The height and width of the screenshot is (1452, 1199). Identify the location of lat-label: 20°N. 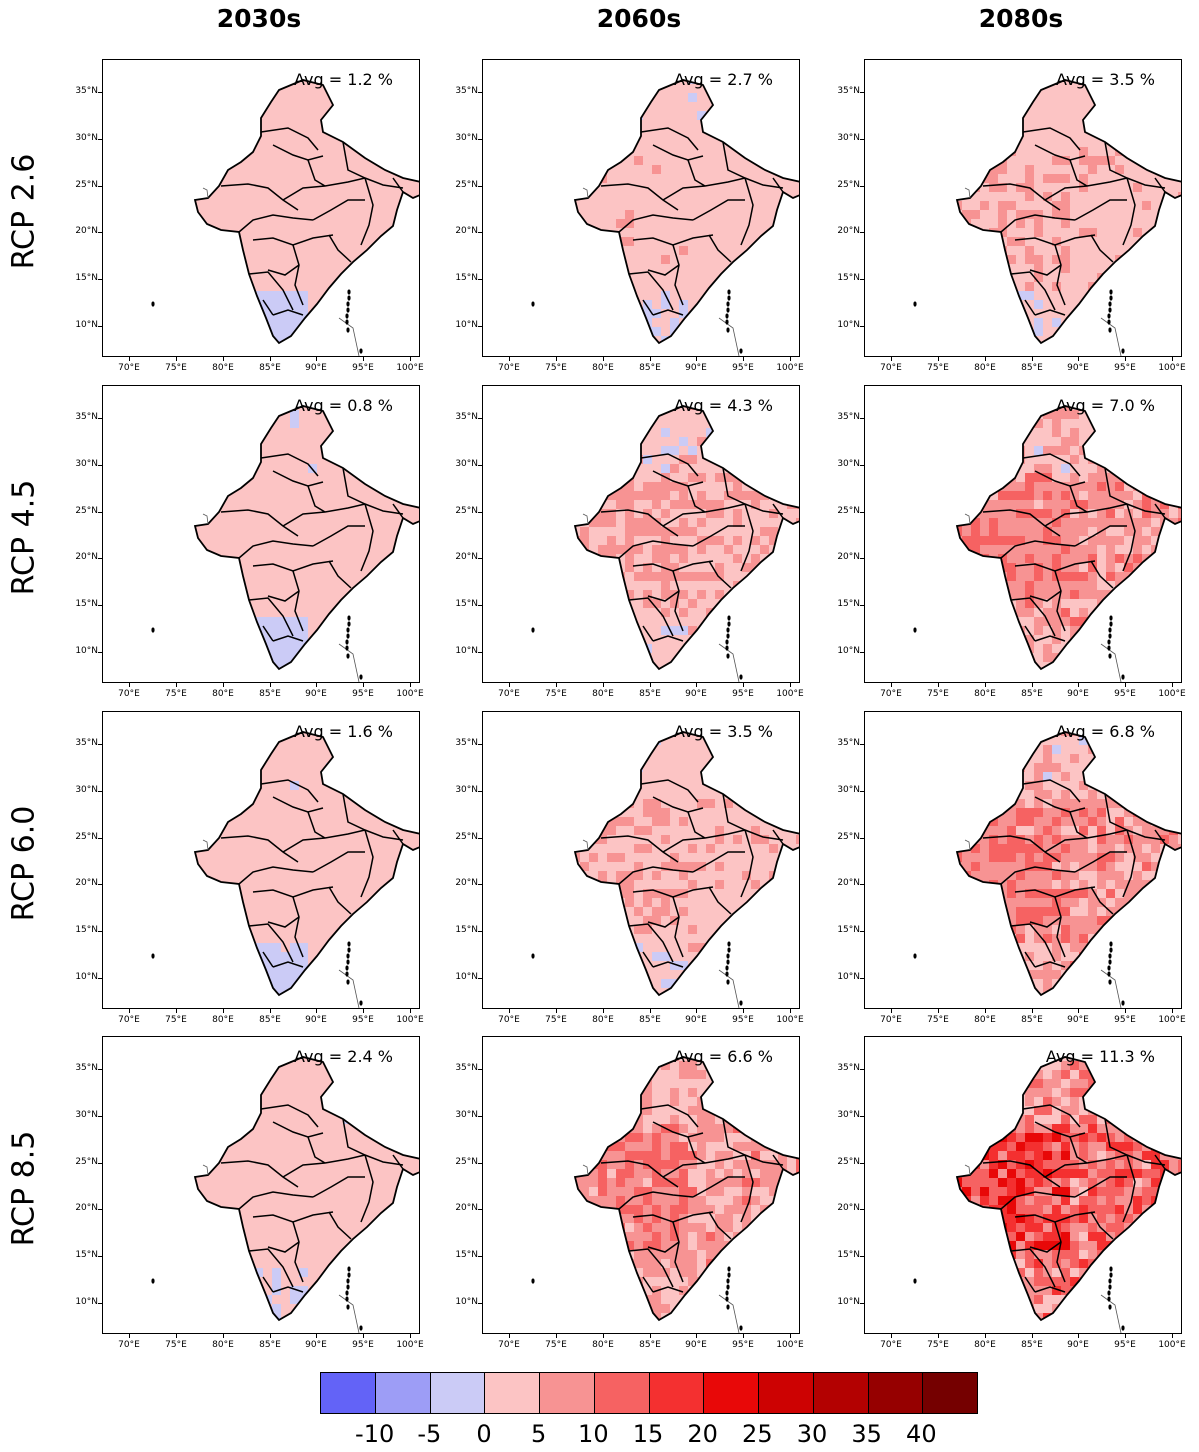
(86, 557).